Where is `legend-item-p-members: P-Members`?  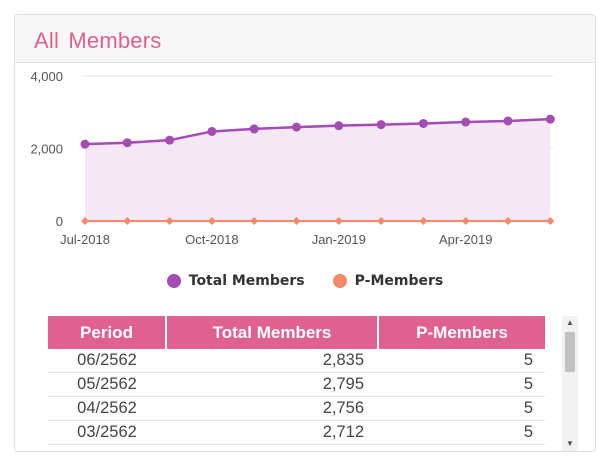
legend-item-p-members: P-Members is located at coordinates (388, 281).